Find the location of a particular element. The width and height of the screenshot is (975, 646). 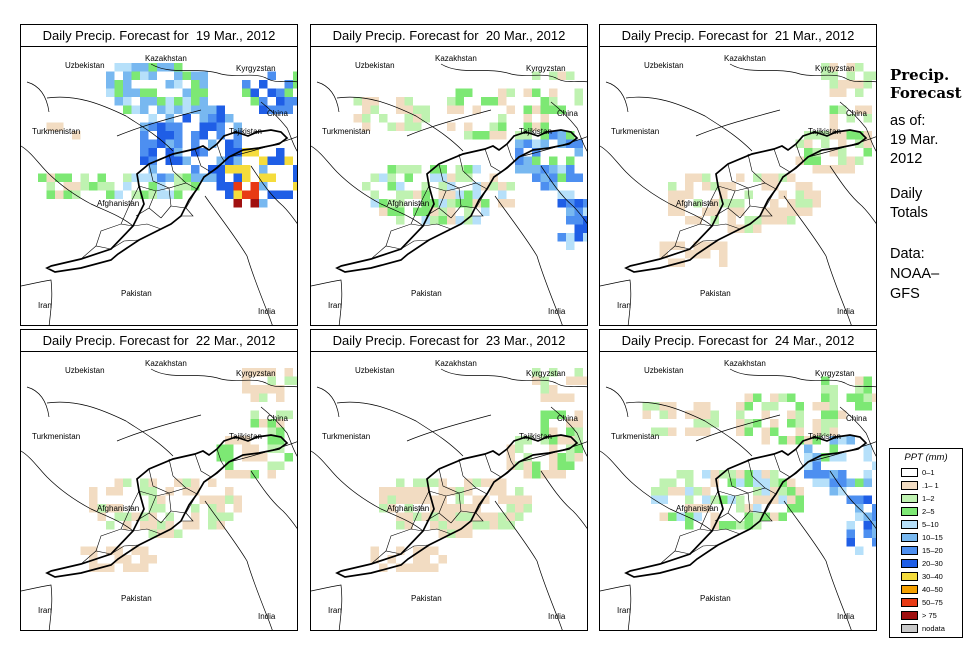

legend-item: 10–15 is located at coordinates (922, 537).